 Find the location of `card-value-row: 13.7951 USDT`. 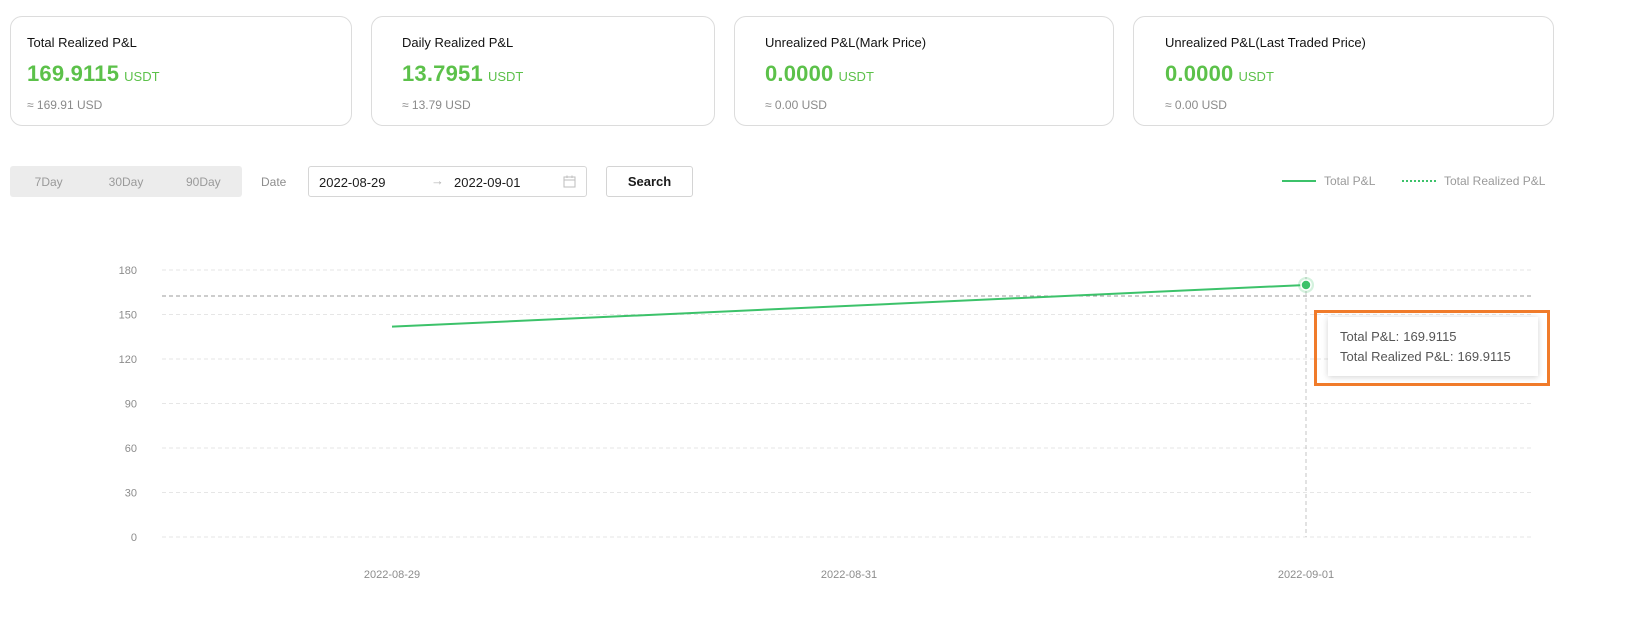

card-value-row: 13.7951 USDT is located at coordinates (462, 74).